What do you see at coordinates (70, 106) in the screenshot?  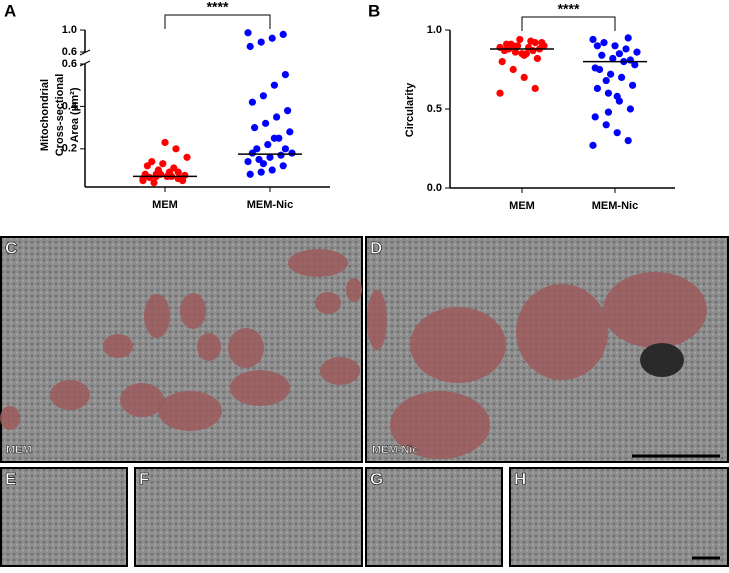 I see `y-tick-label: 0.4` at bounding box center [70, 106].